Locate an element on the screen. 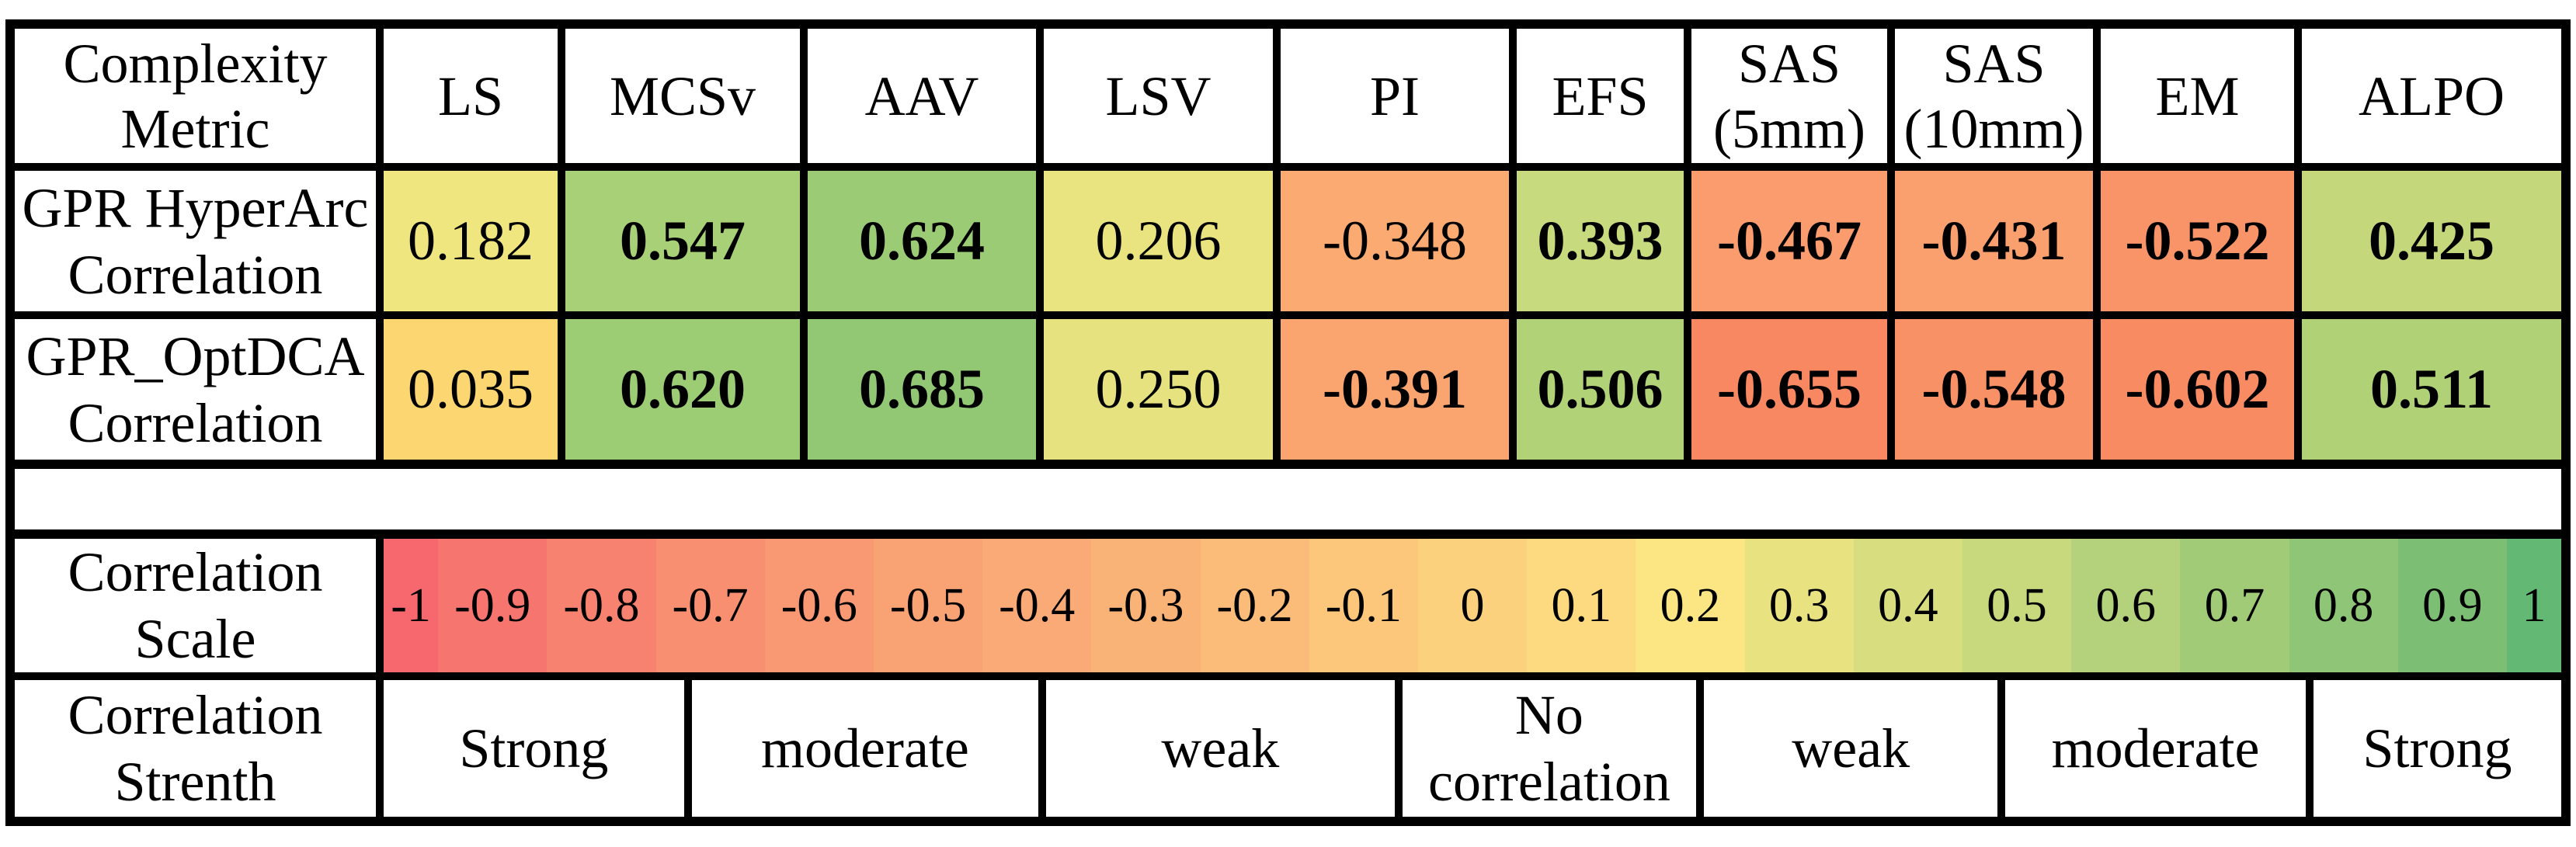 The image size is (2576, 847). scale-tick-0: 0 is located at coordinates (1472, 605).